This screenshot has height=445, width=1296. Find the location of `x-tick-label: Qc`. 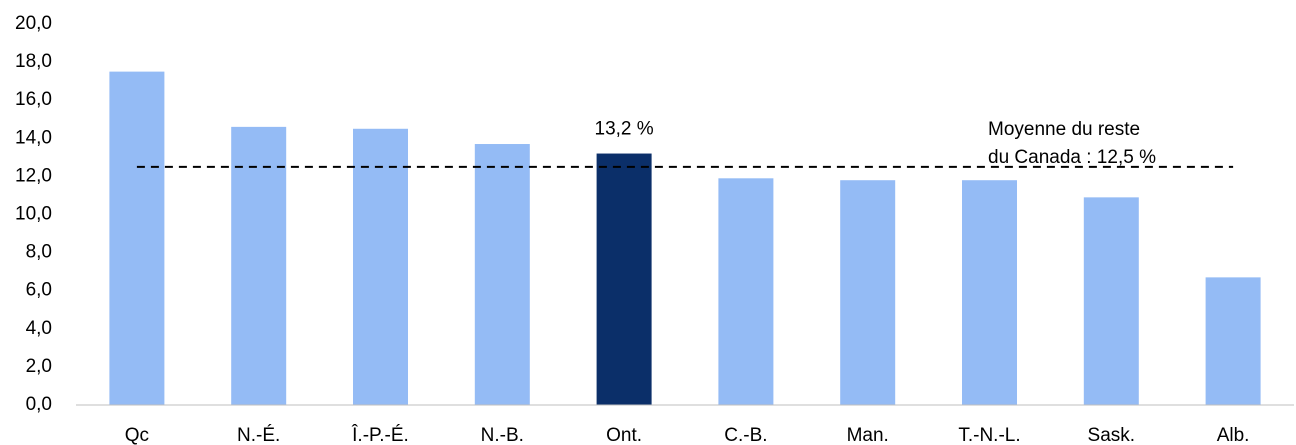

x-tick-label: Qc is located at coordinates (137, 435).